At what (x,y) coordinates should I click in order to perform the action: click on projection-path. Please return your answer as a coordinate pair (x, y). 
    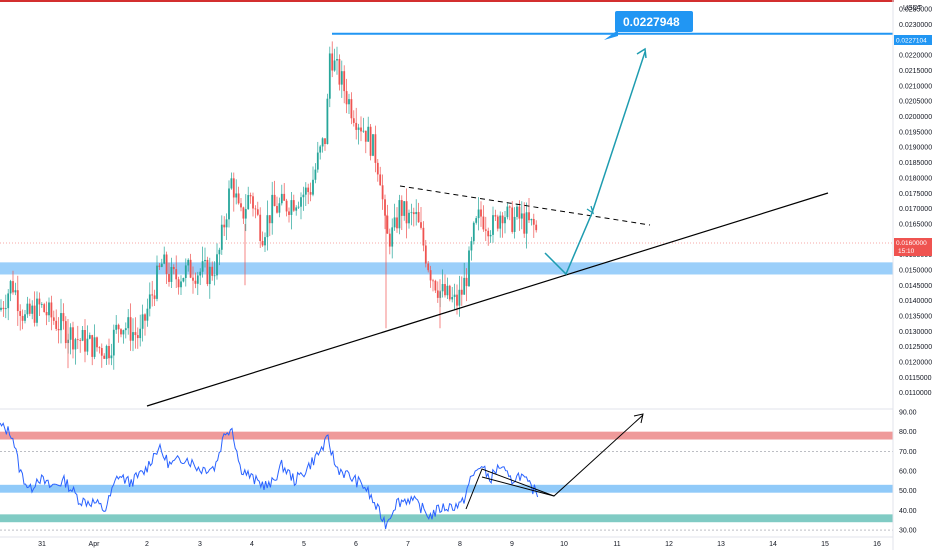
    Looking at the image, I should click on (595, 163).